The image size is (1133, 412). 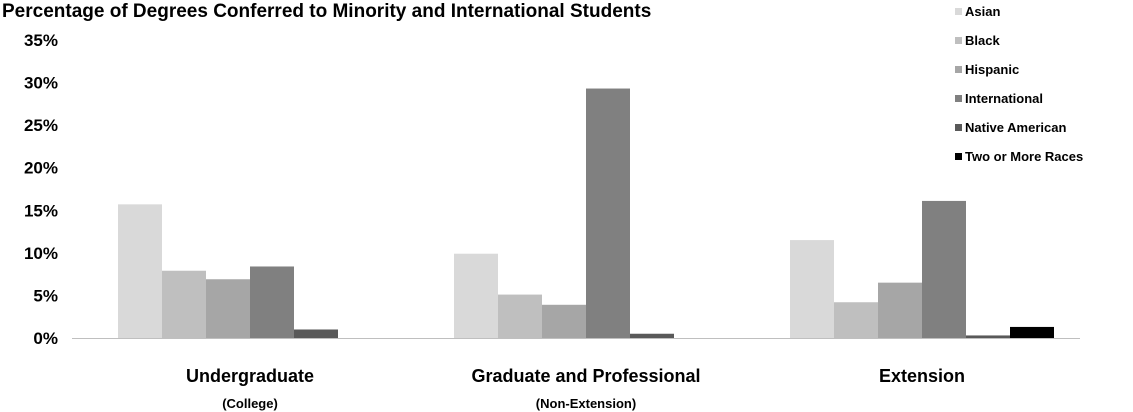 What do you see at coordinates (41, 189) in the screenshot?
I see `y-axis-ticks: 0% 5% 10% 15% 20% 25% 30% 35%` at bounding box center [41, 189].